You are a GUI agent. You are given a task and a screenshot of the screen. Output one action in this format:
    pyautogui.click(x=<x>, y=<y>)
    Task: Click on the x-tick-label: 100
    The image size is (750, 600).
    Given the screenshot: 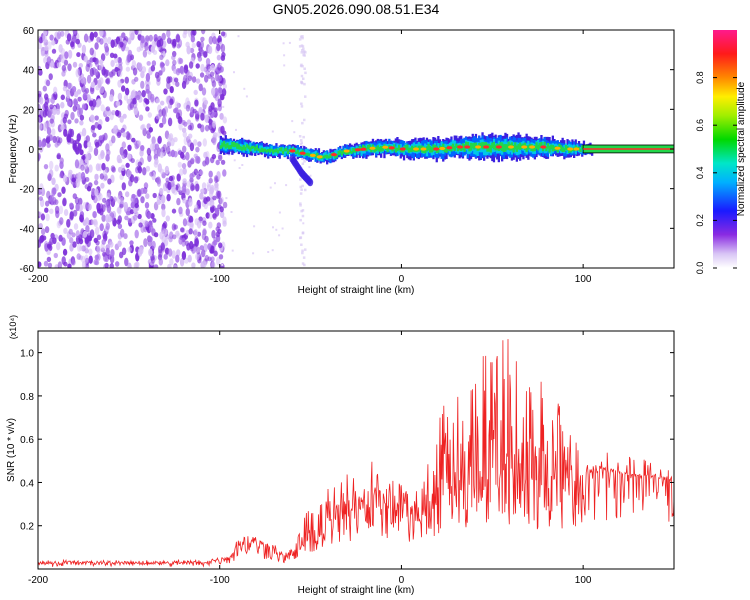 What is the action you would take?
    pyautogui.click(x=583, y=279)
    